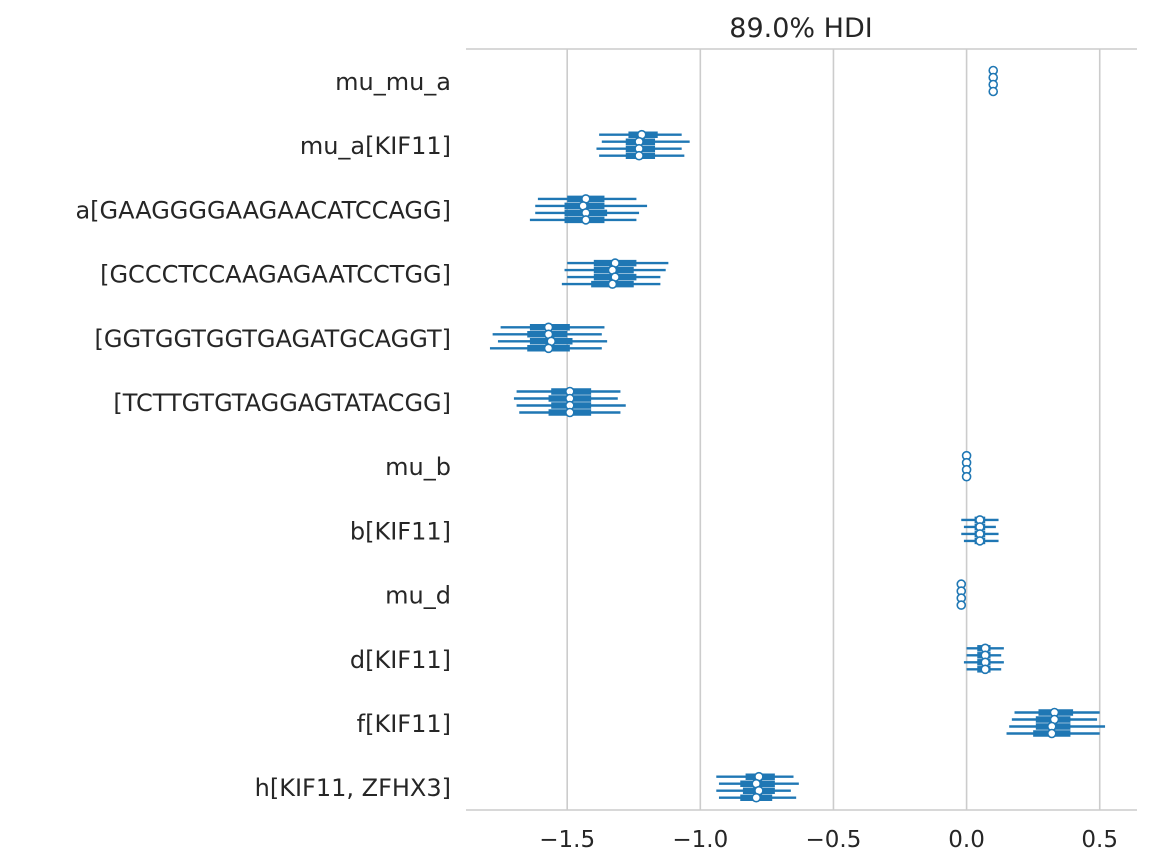 The height and width of the screenshot is (867, 1150). What do you see at coordinates (375, 146) in the screenshot?
I see `row-label: mu_a[KIF11]` at bounding box center [375, 146].